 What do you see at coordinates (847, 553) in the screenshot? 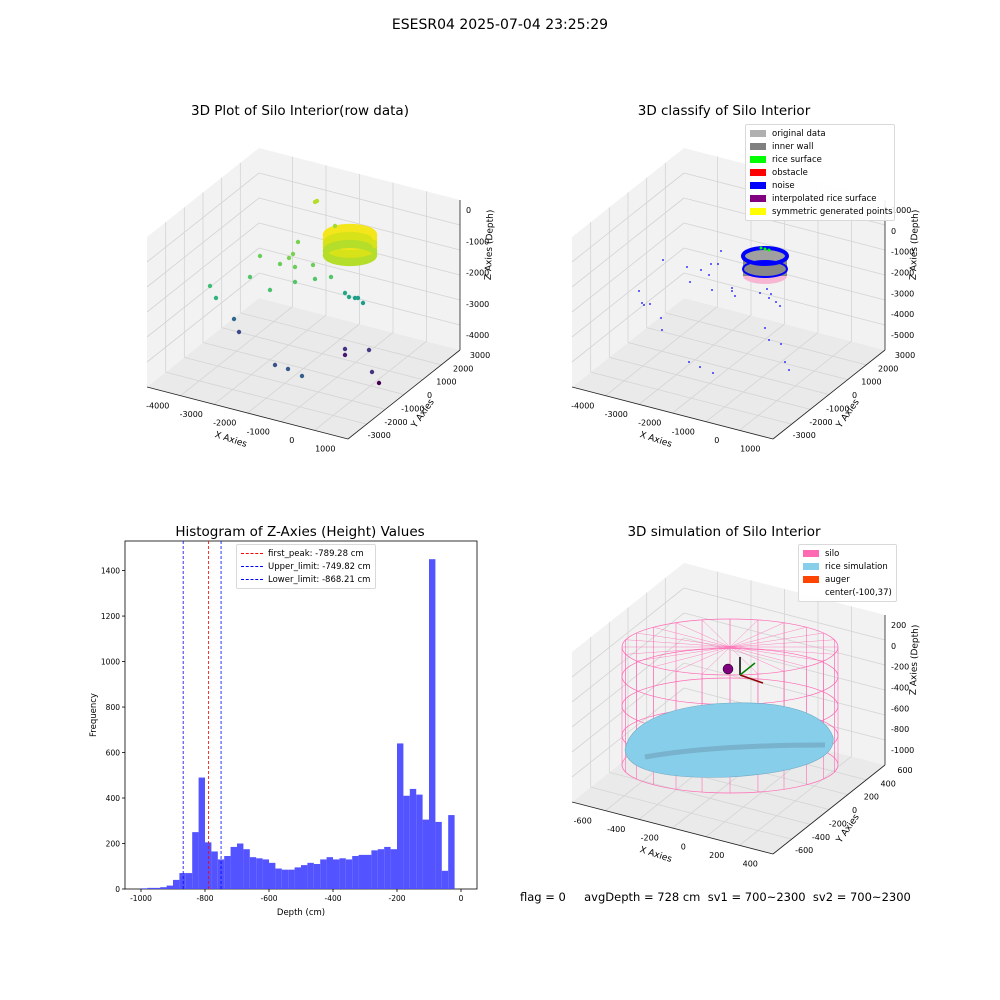
I see `legend-entry: silo` at bounding box center [847, 553].